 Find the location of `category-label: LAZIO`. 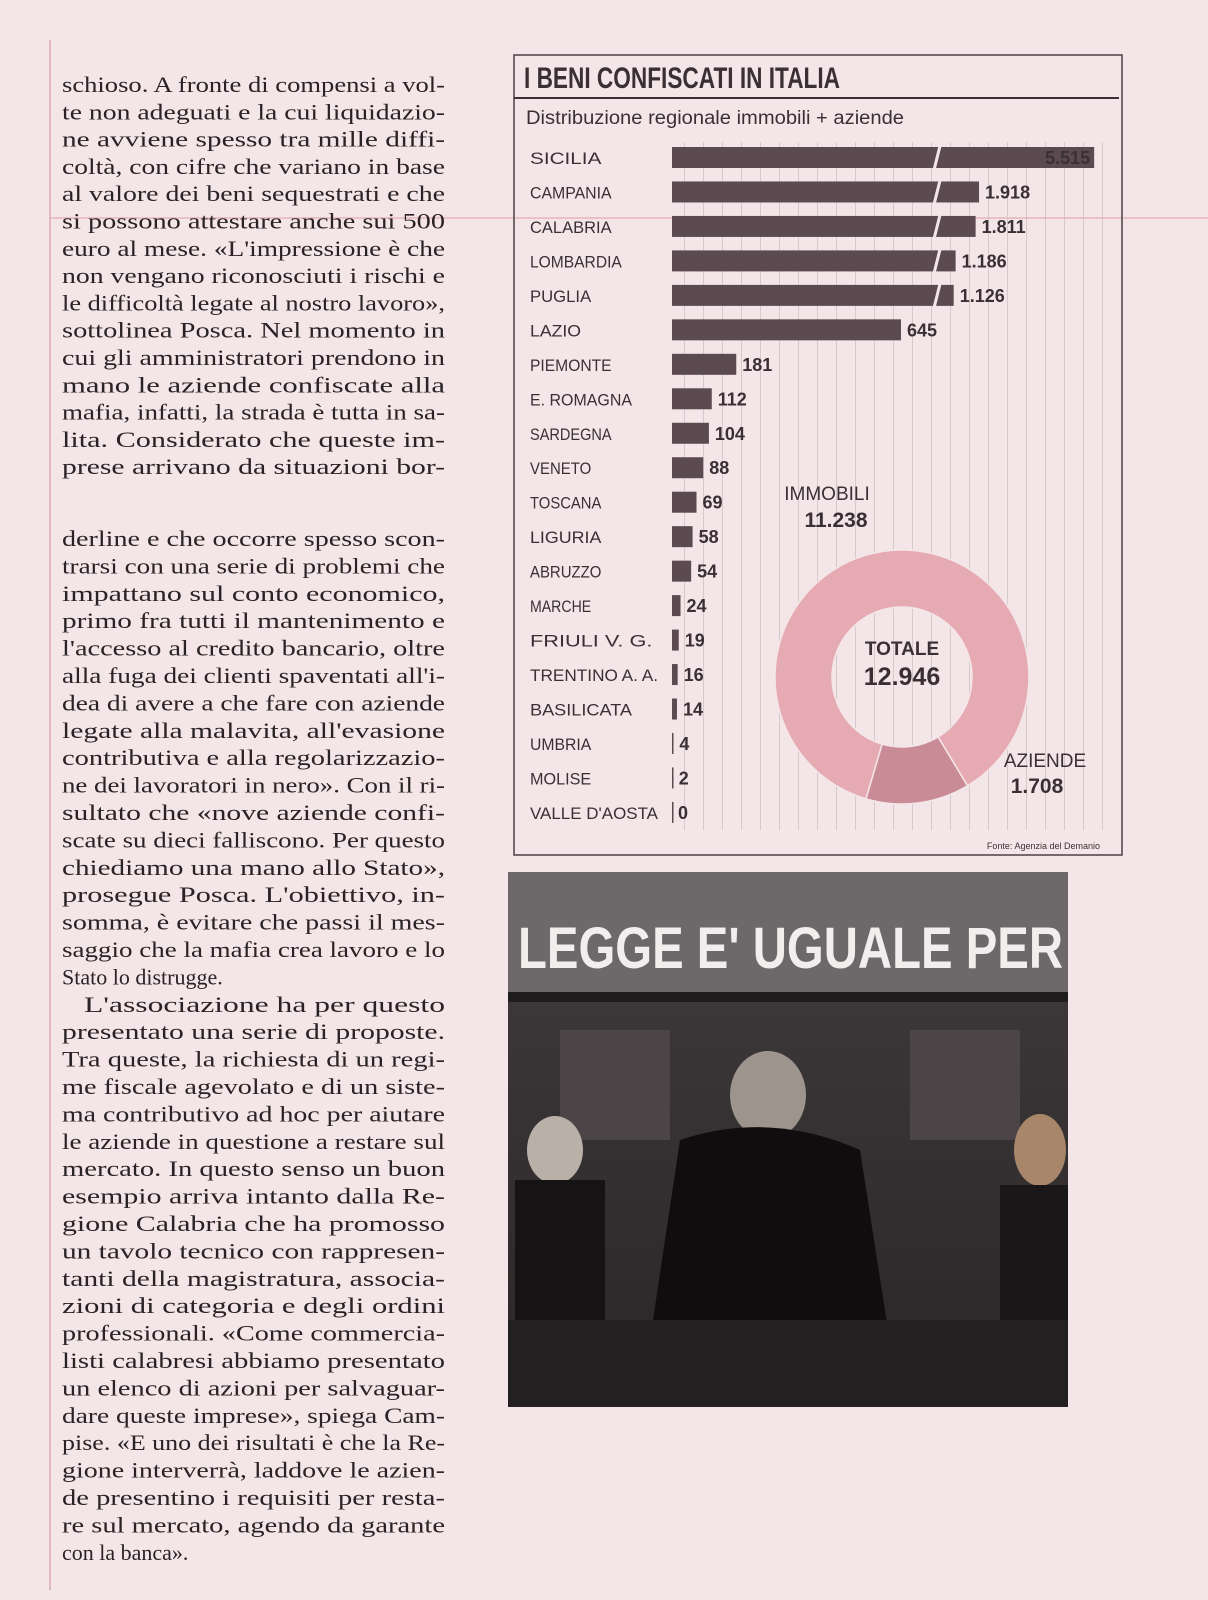

category-label: LAZIO is located at coordinates (555, 330).